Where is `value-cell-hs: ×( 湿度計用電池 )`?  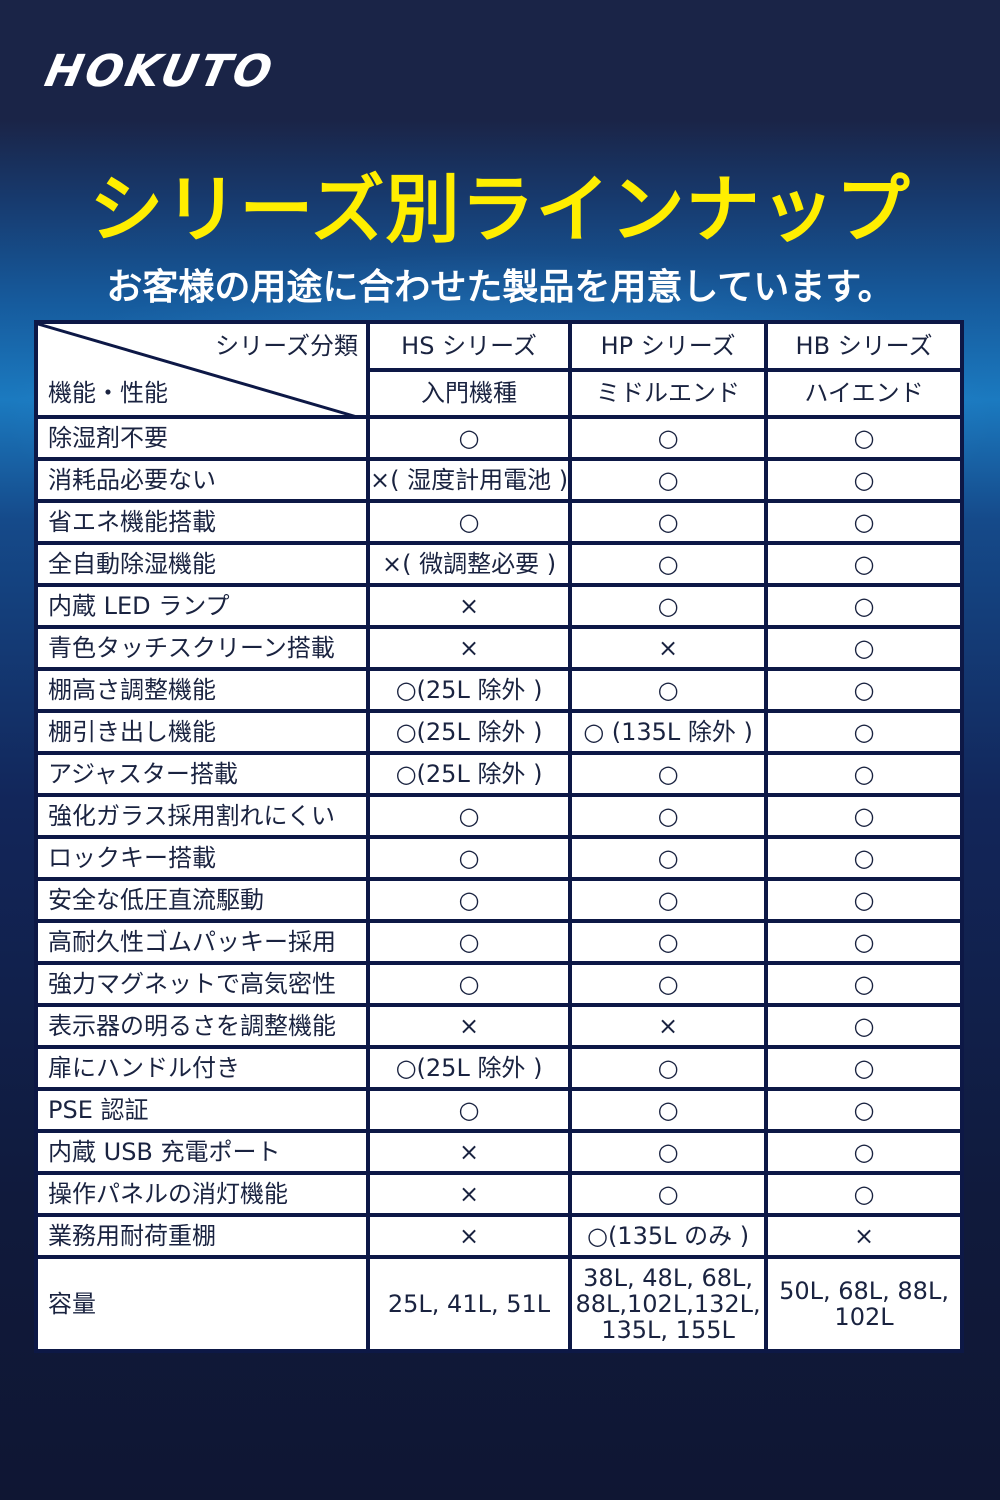
value-cell-hs: ×( 湿度計用電池 ) is located at coordinates (469, 480).